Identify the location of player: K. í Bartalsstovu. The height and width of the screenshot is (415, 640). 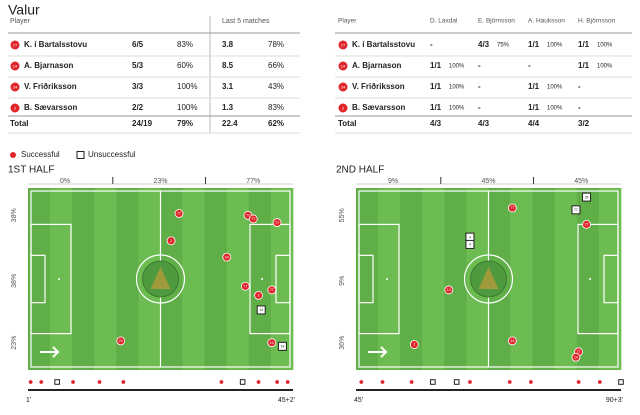
(383, 44).